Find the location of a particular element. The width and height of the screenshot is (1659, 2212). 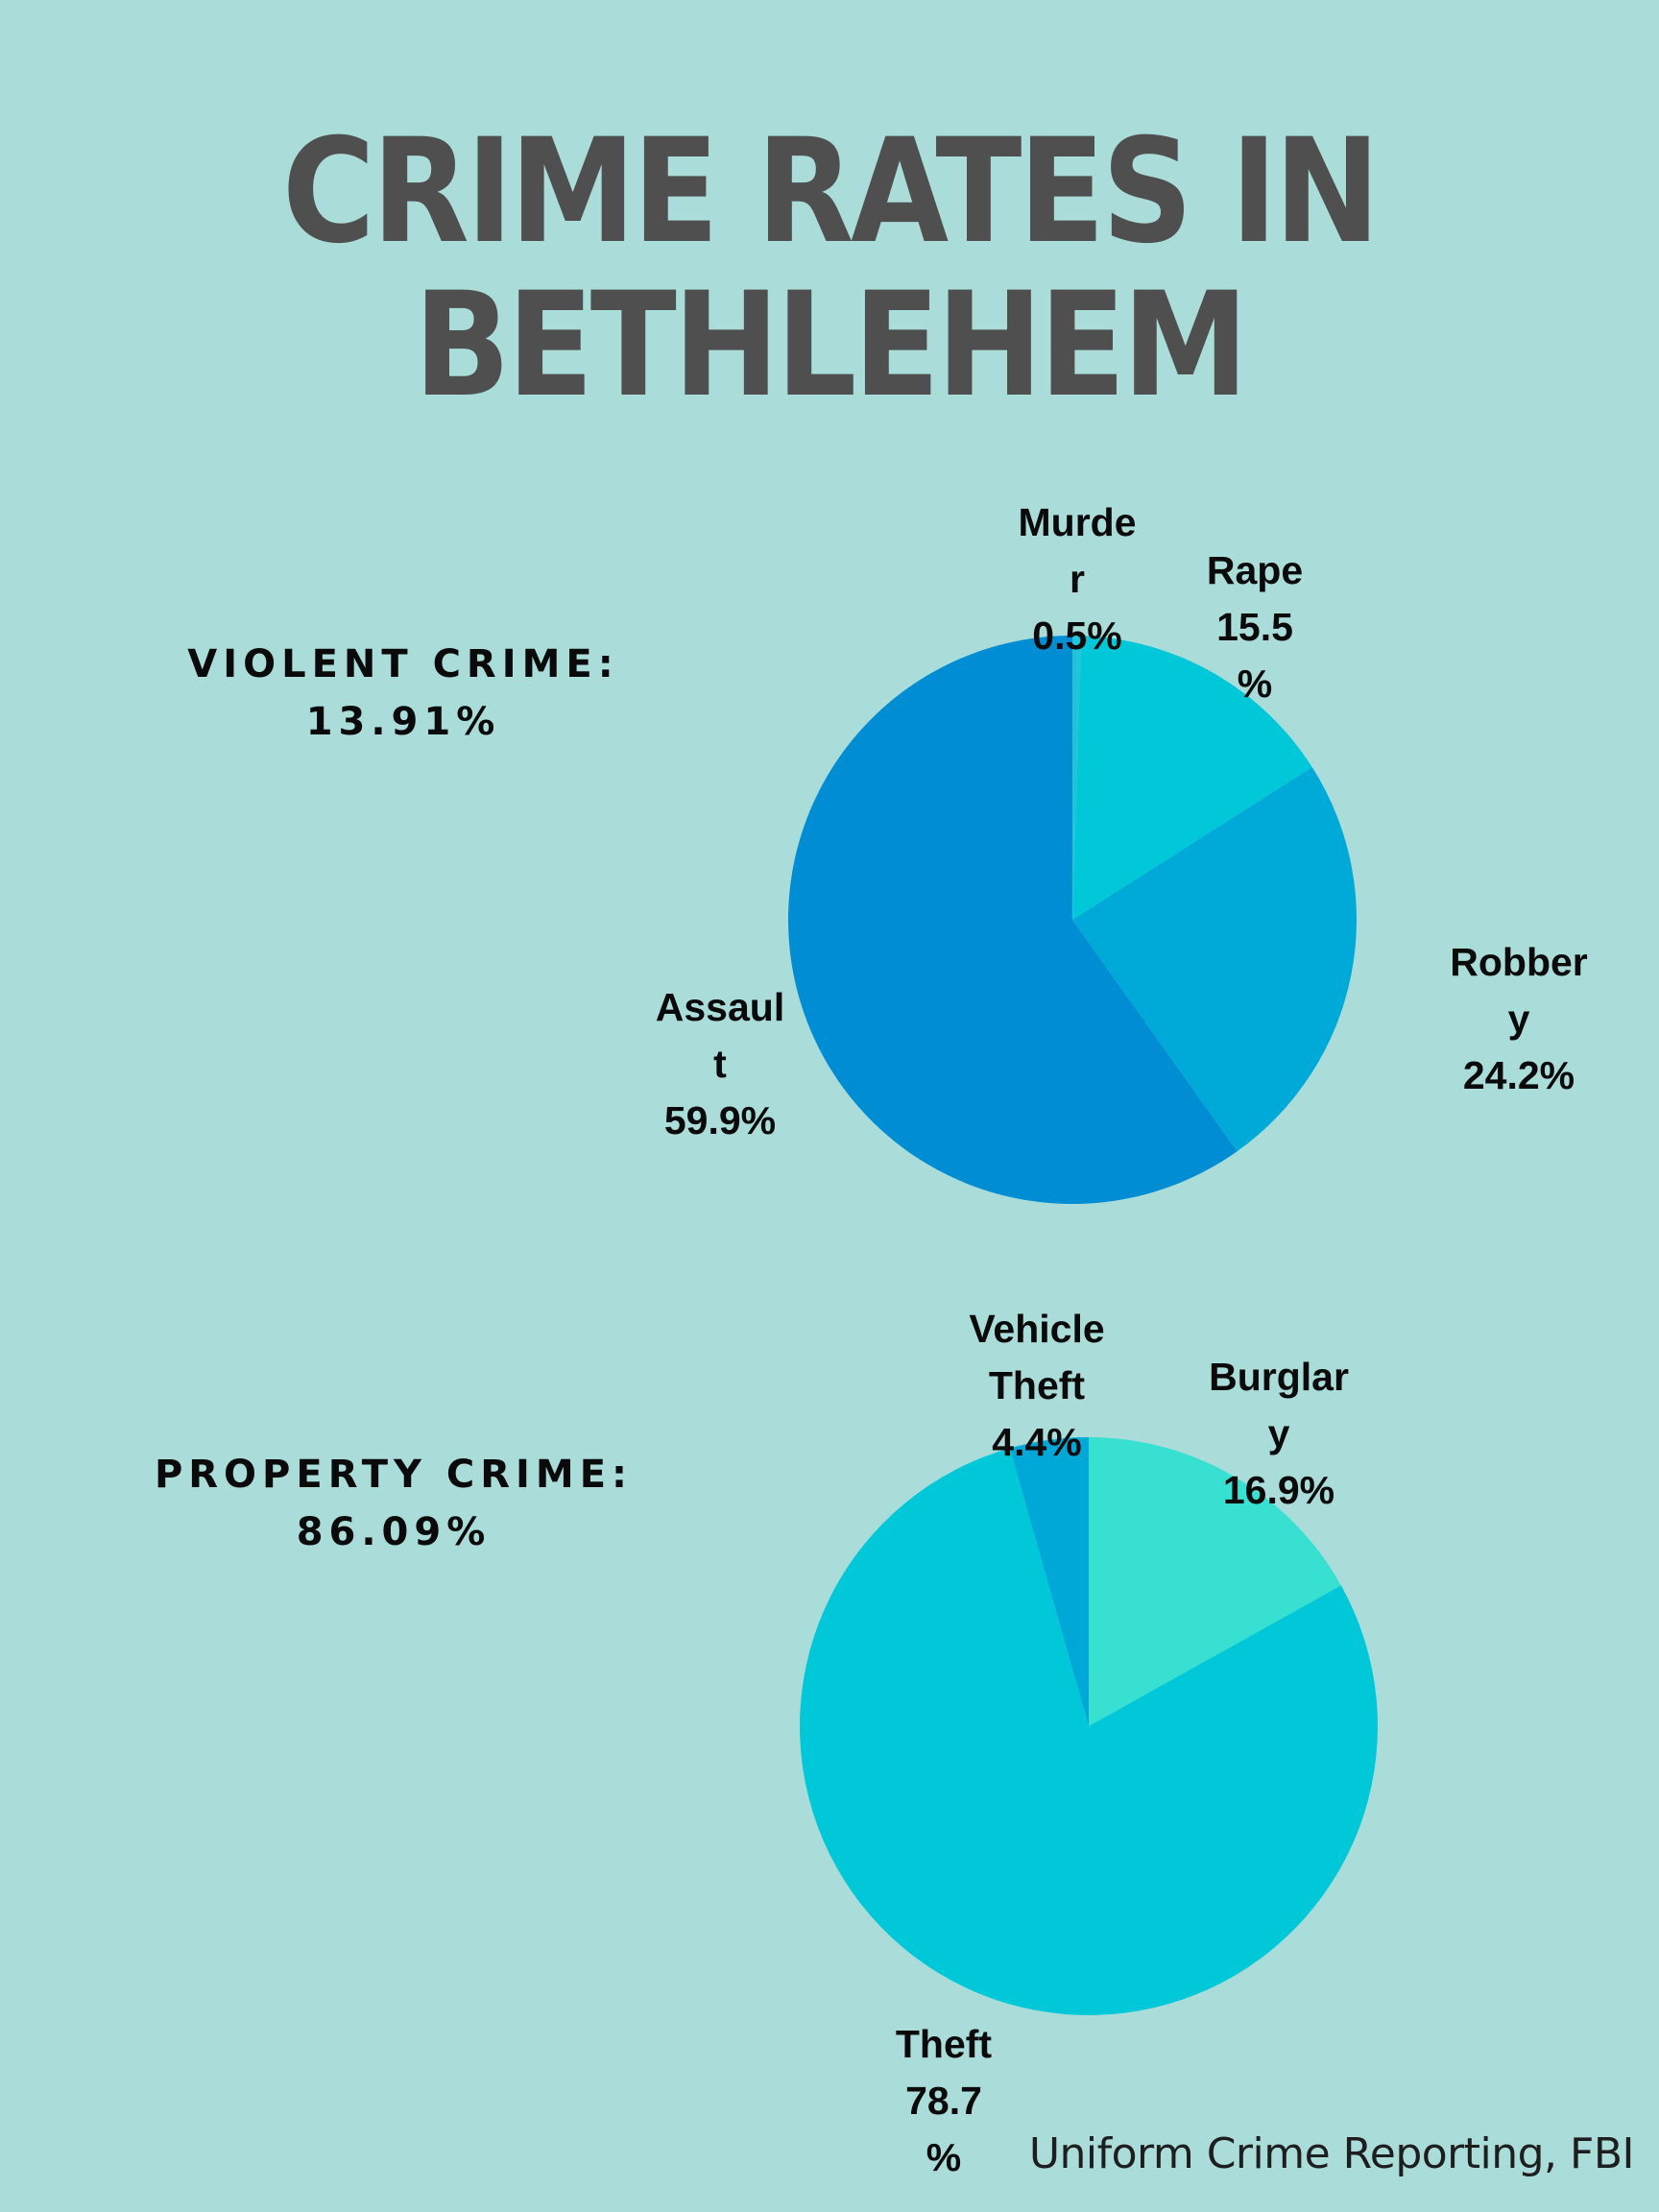

pie-label-line: Murde is located at coordinates (1077, 522).